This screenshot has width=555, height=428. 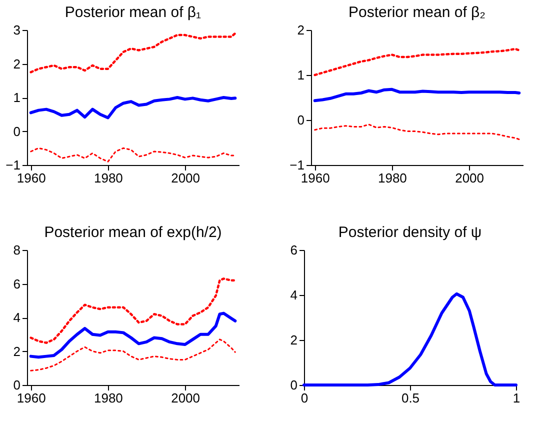 What do you see at coordinates (133, 12) in the screenshot?
I see `chart-title: Posterior mean of β₁` at bounding box center [133, 12].